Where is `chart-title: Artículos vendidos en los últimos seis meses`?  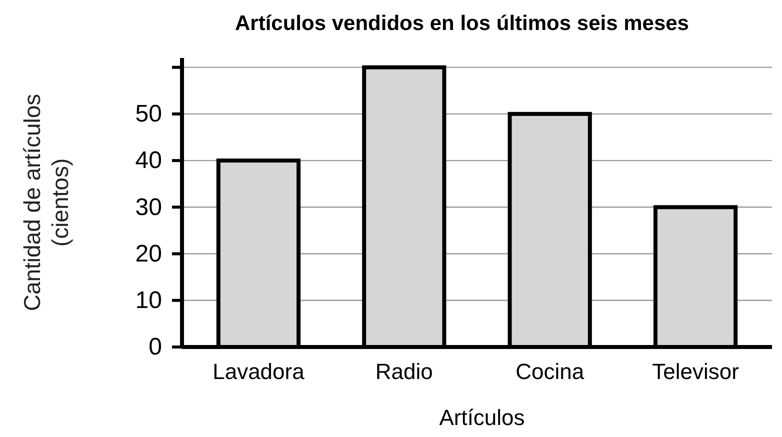
chart-title: Artículos vendidos en los últimos seis meses is located at coordinates (462, 23).